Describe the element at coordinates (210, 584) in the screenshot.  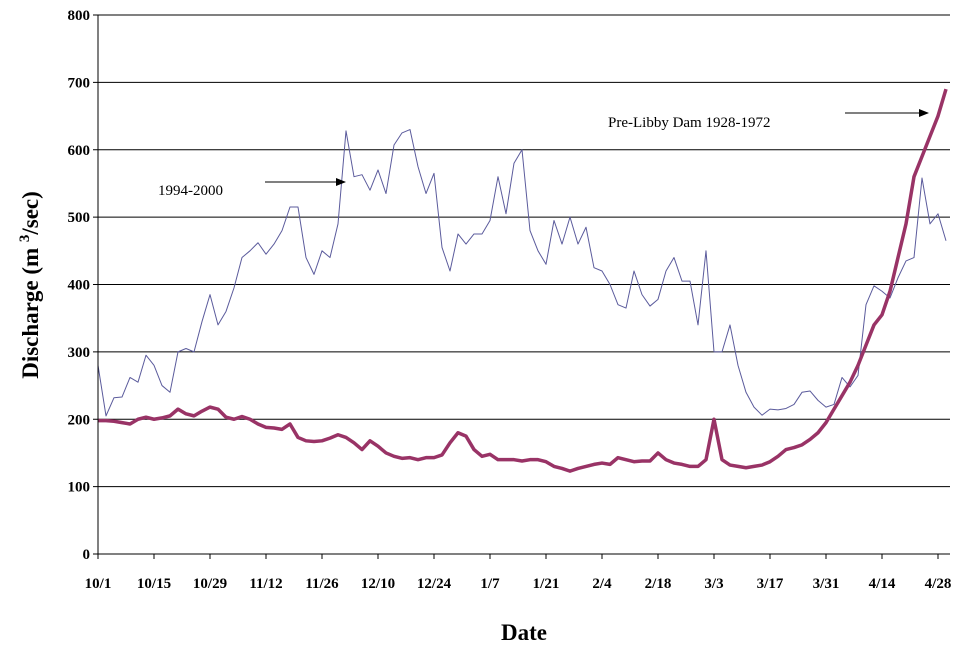
I see `x-tick-label: 10/29` at that location.